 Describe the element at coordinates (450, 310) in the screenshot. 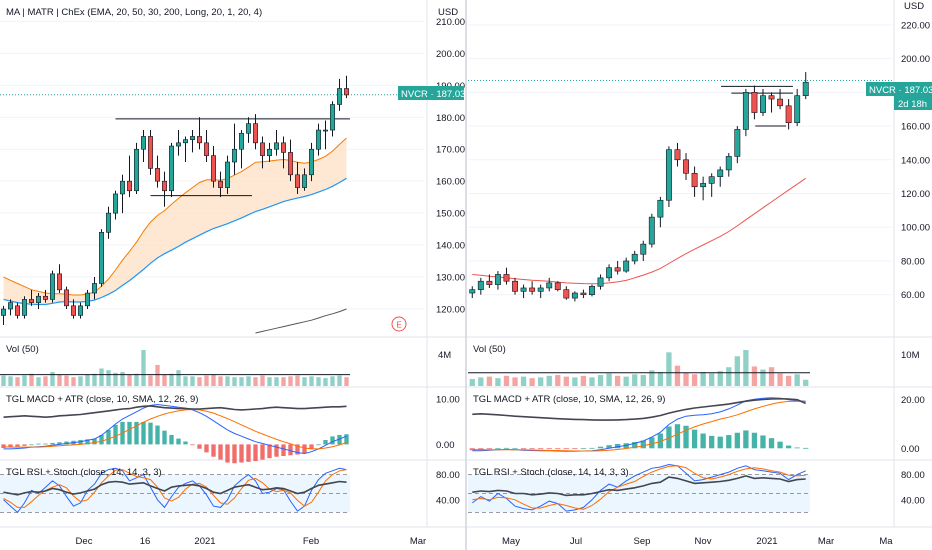

I see `price-tick-label: 120.00` at that location.